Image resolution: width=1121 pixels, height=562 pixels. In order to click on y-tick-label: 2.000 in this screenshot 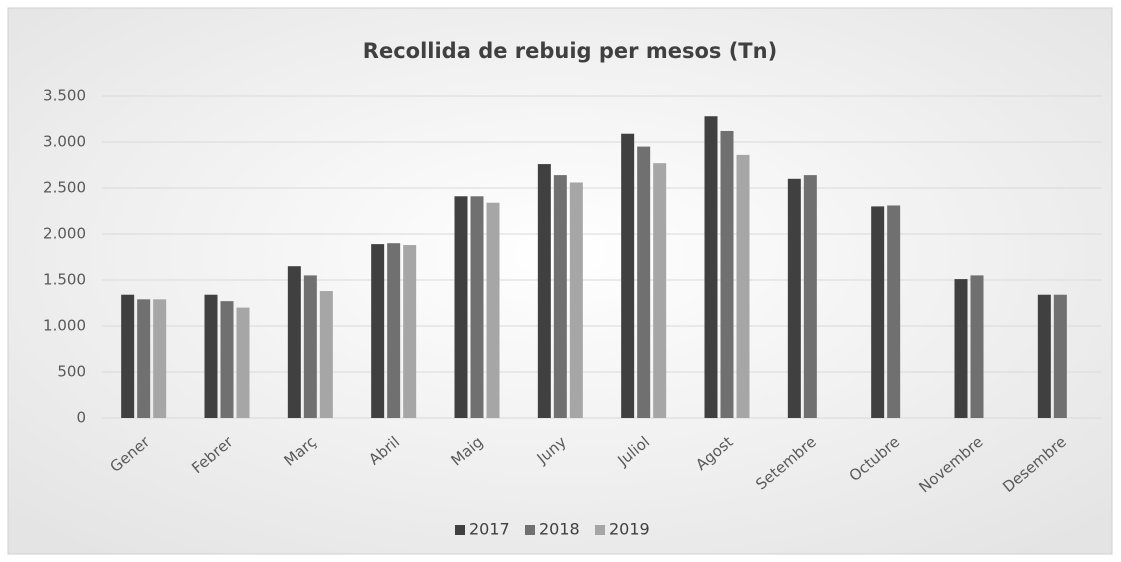, I will do `click(64, 234)`.